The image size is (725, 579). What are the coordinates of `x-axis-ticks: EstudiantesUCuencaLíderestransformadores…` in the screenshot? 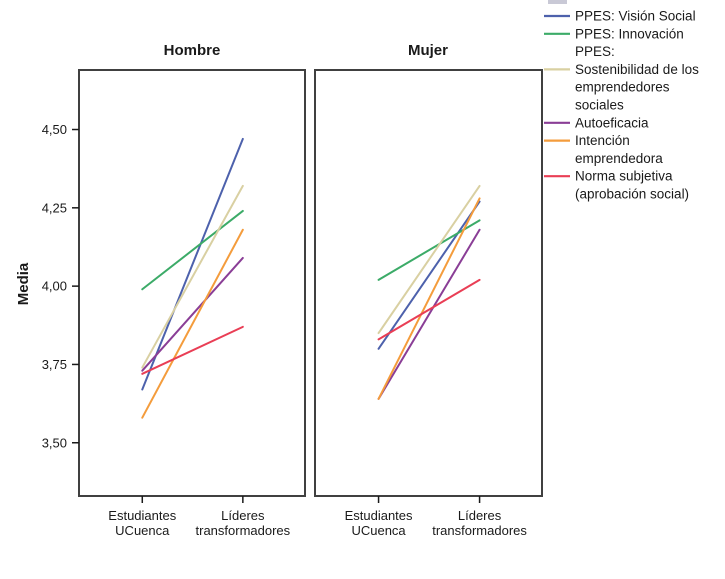 It's located at (317, 517).